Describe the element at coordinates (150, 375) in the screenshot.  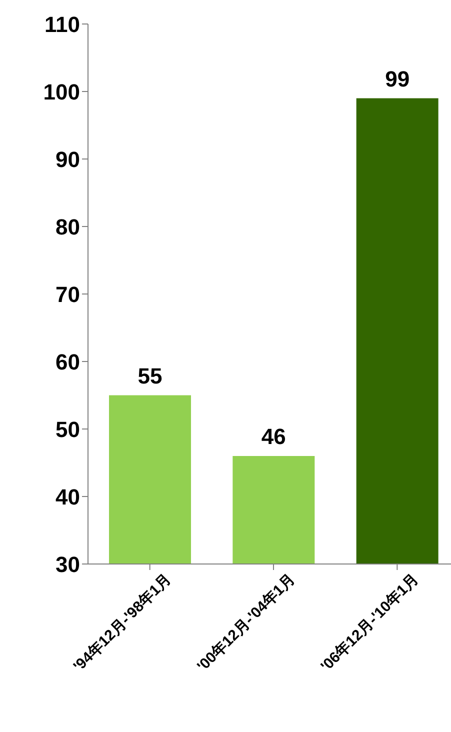
I see `data-label: 55` at that location.